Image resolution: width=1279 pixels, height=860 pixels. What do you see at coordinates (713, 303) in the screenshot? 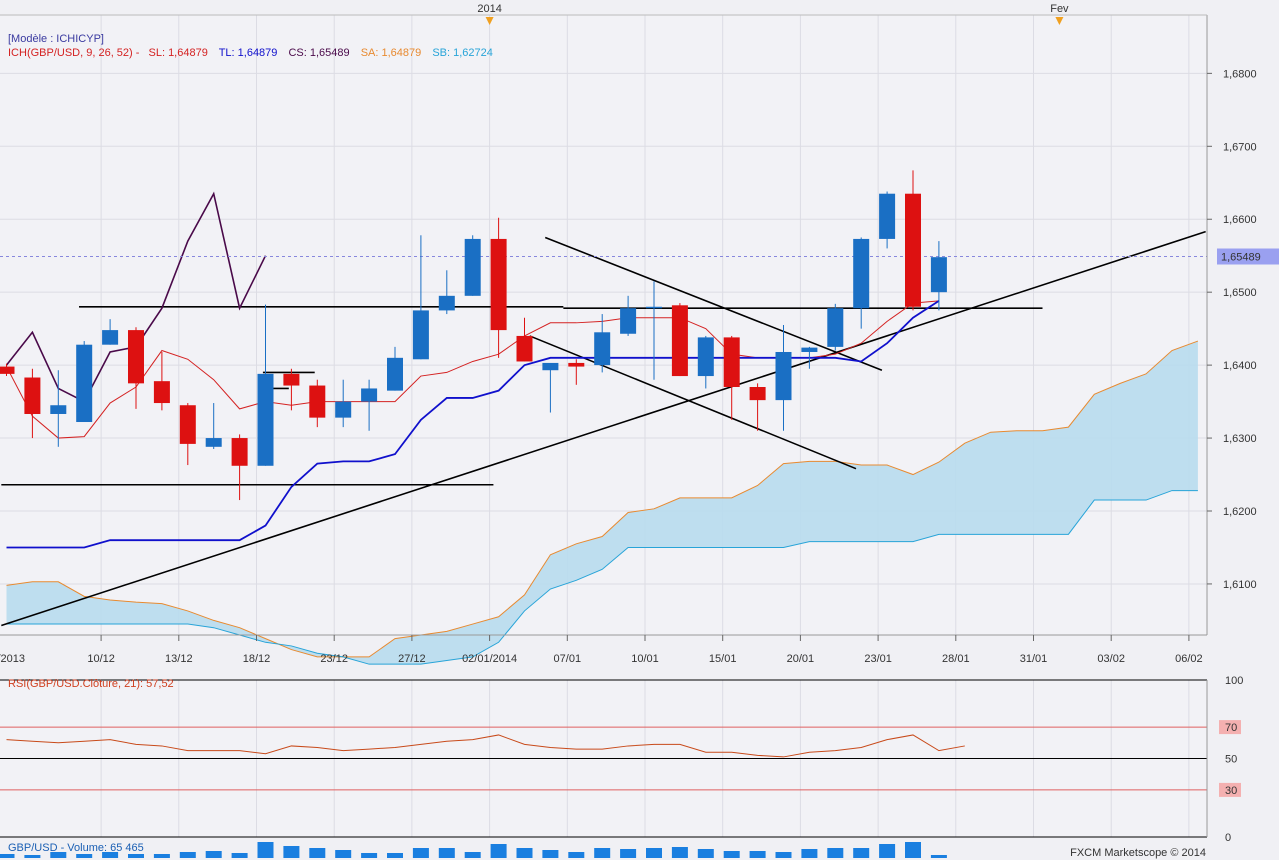
I see `trendline` at bounding box center [713, 303].